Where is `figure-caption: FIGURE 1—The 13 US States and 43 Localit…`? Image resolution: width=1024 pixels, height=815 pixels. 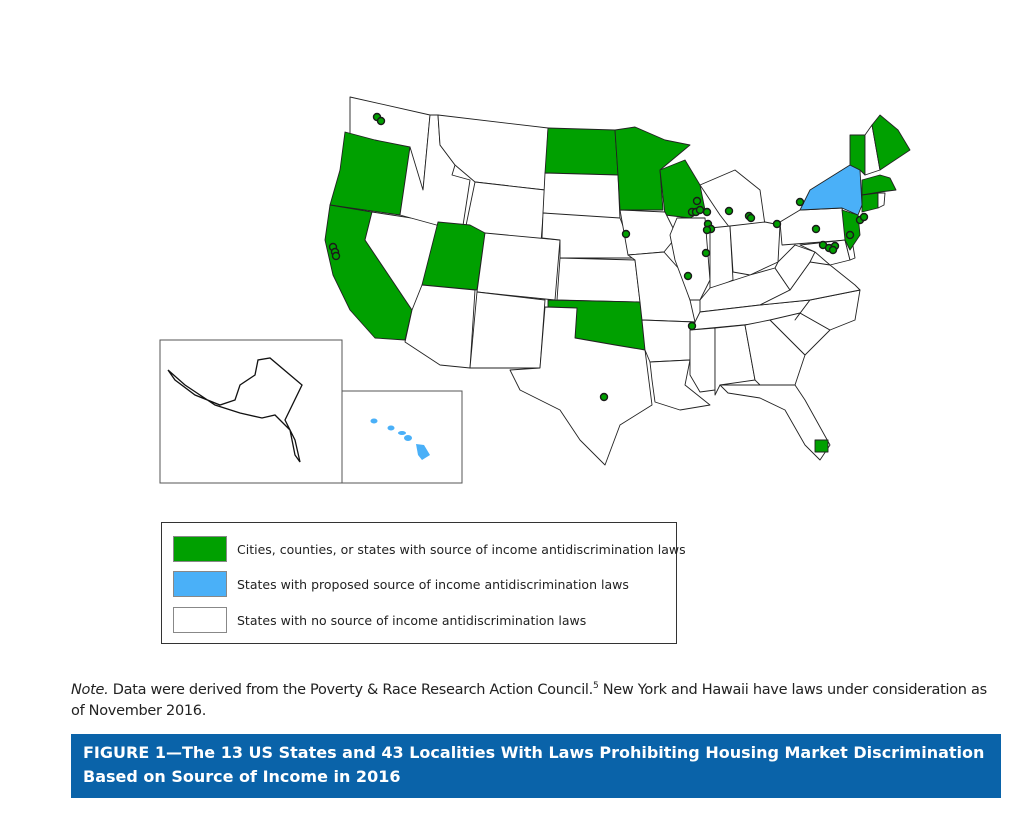
figure-caption: FIGURE 1—The 13 US States and 43 Localit… is located at coordinates (536, 766).